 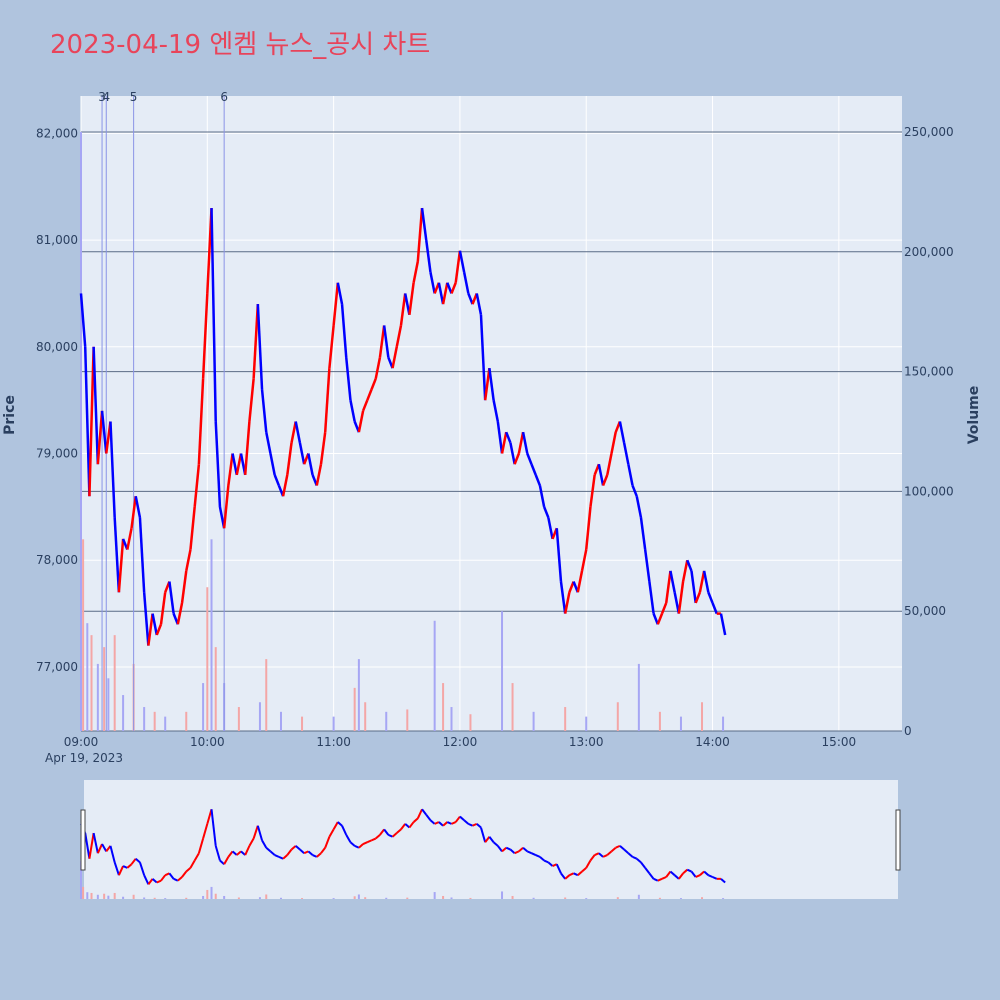 What do you see at coordinates (898, 840) in the screenshot?
I see `range-slider-right-handle` at bounding box center [898, 840].